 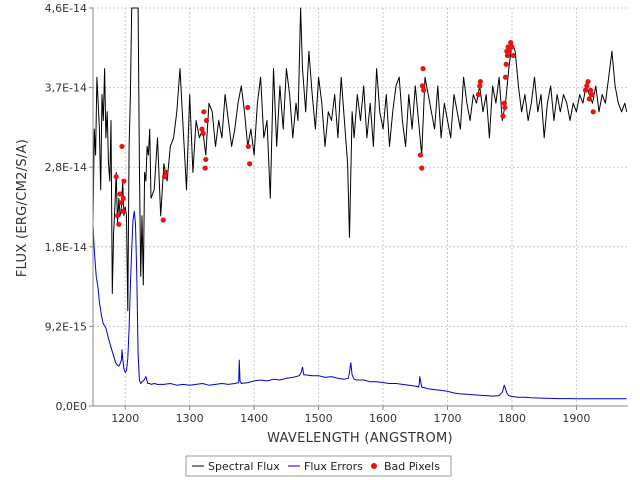 I want to click on y-axis-title: FLUX (ERG/CM2/S/A), so click(x=22, y=208).